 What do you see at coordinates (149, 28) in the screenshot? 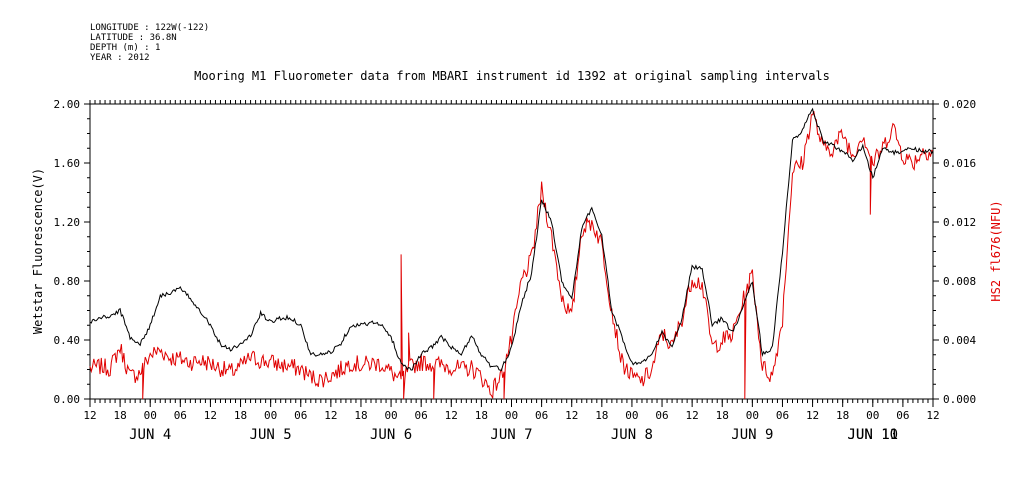
I see `meta-longitude: LONGITUDE : 122W(-122)` at bounding box center [149, 28].